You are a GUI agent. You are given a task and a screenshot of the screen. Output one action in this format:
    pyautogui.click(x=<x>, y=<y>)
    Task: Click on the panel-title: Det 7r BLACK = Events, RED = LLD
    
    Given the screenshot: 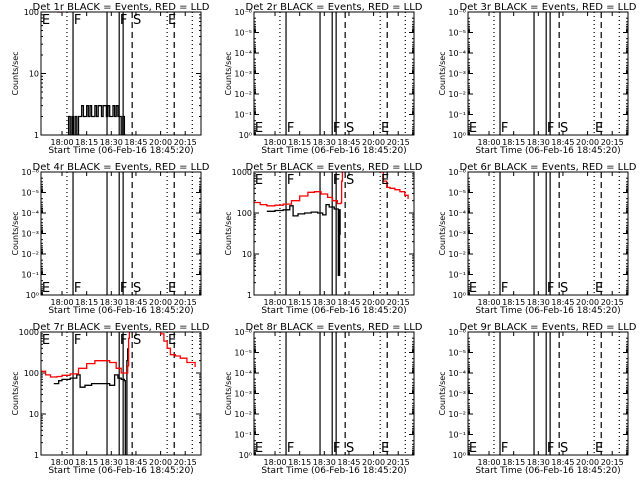 What is the action you would take?
    pyautogui.click(x=121, y=327)
    